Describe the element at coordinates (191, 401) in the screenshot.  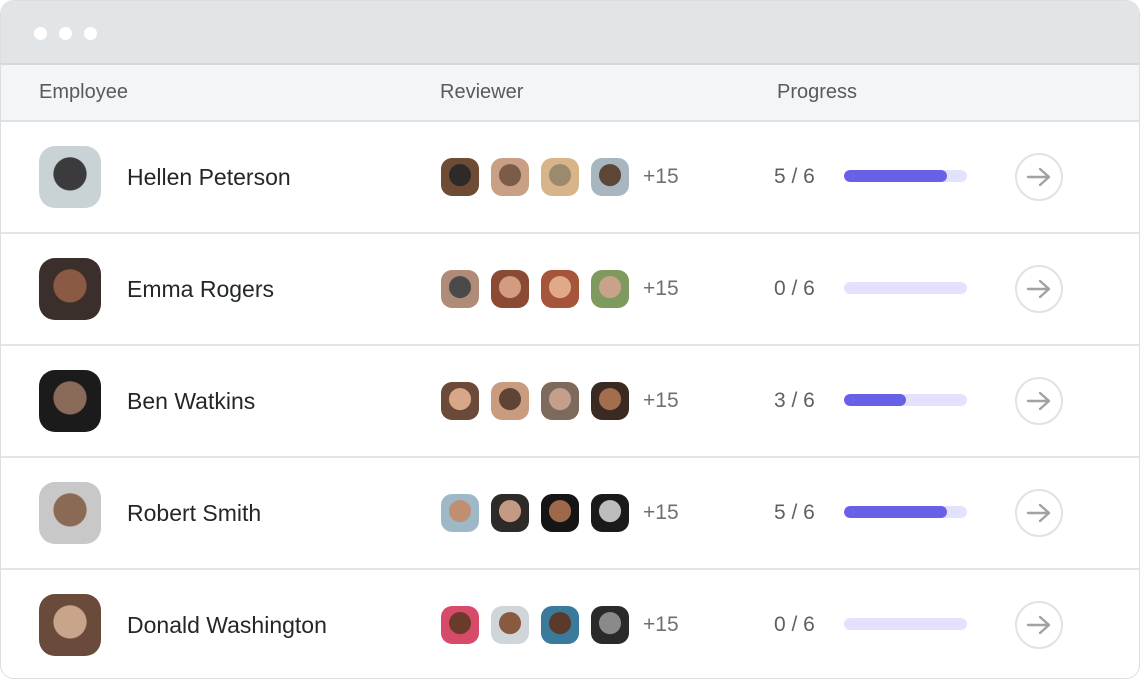
I see `employee-name: Ben Watkins` at that location.